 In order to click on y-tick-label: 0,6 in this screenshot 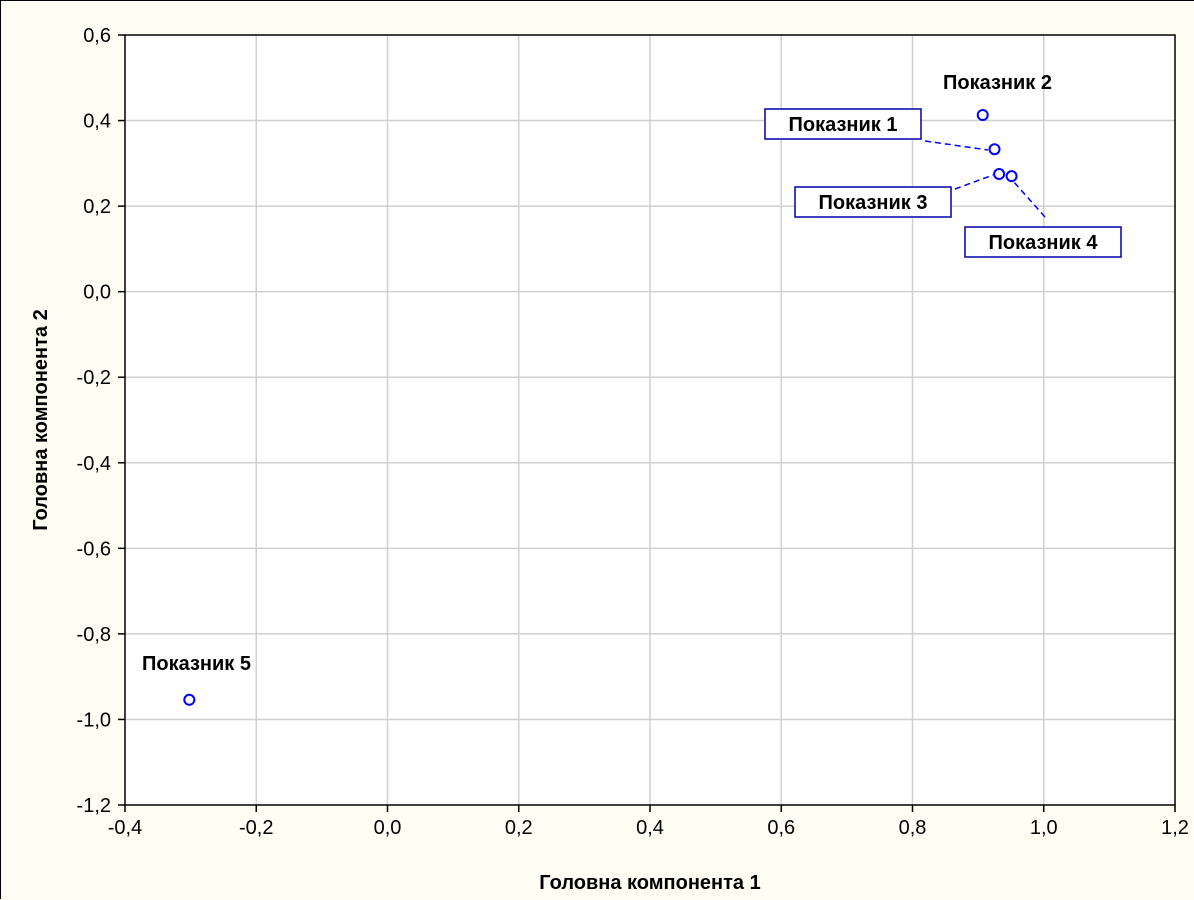, I will do `click(97, 36)`.